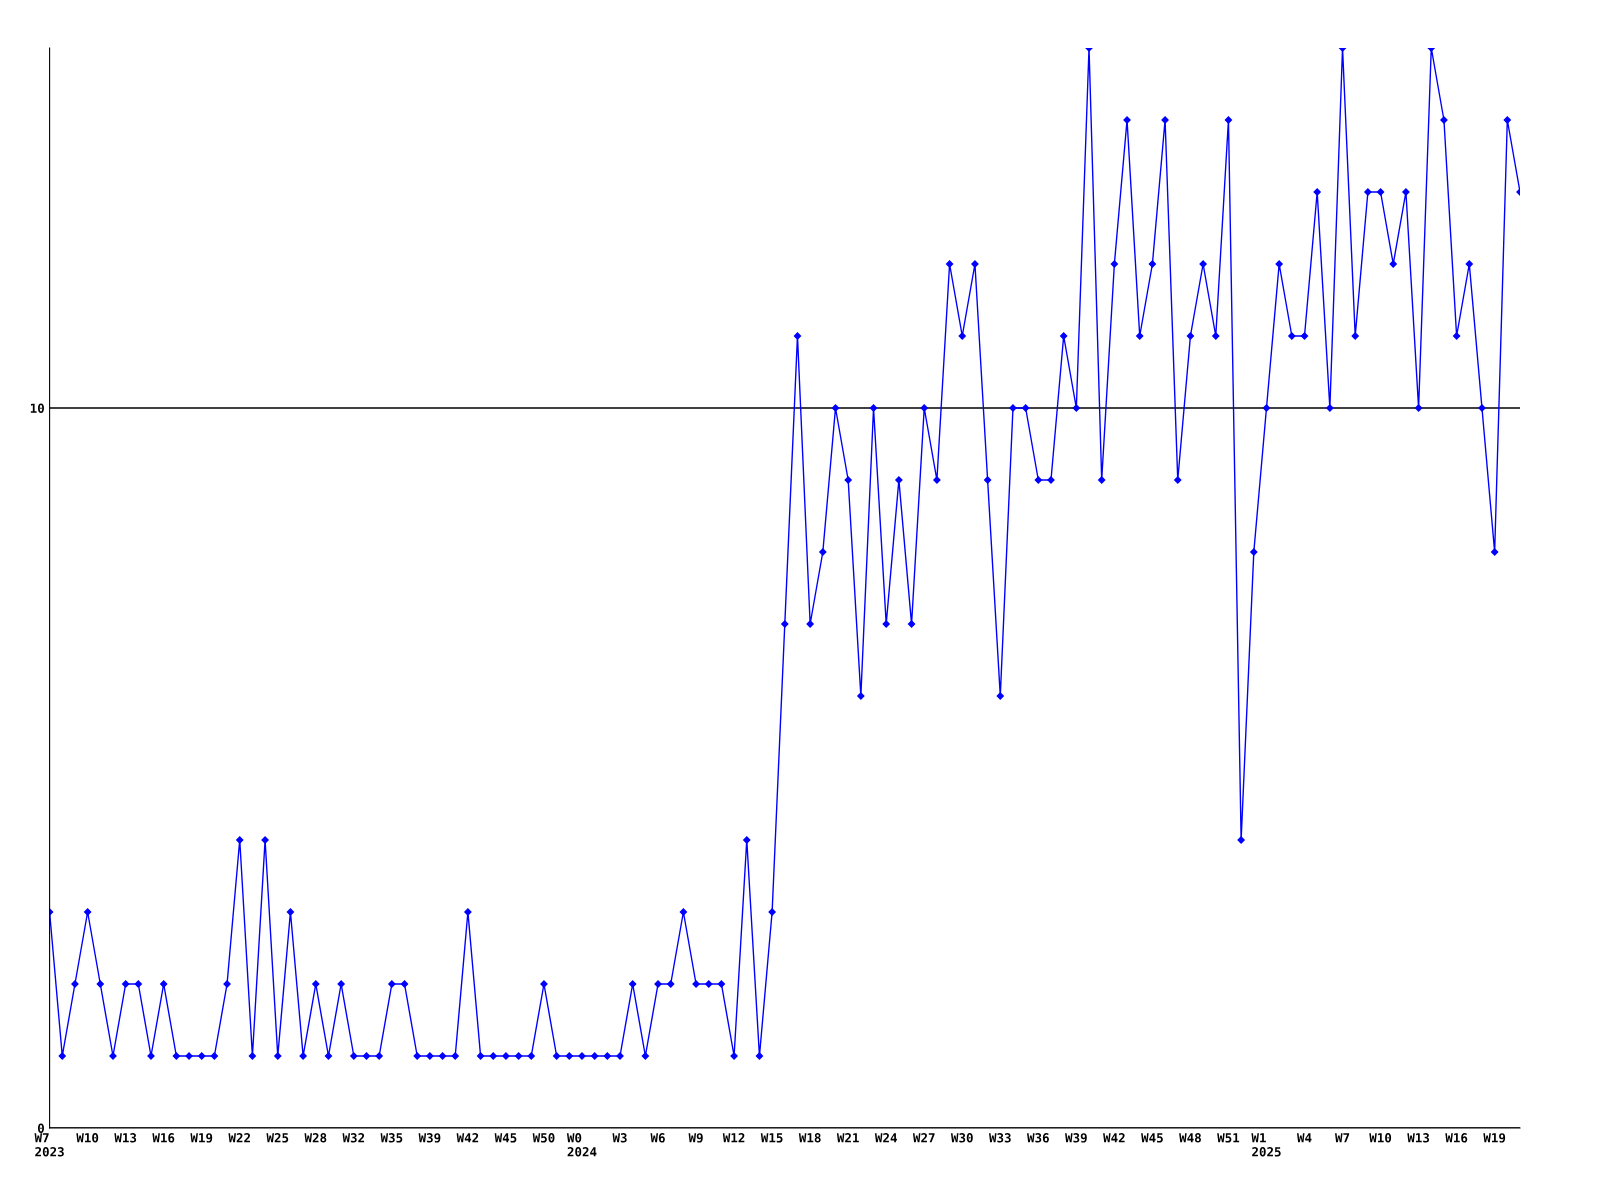 Image resolution: width=1600 pixels, height=1200 pixels. I want to click on x-tick-label: W4, so click(1304, 1138).